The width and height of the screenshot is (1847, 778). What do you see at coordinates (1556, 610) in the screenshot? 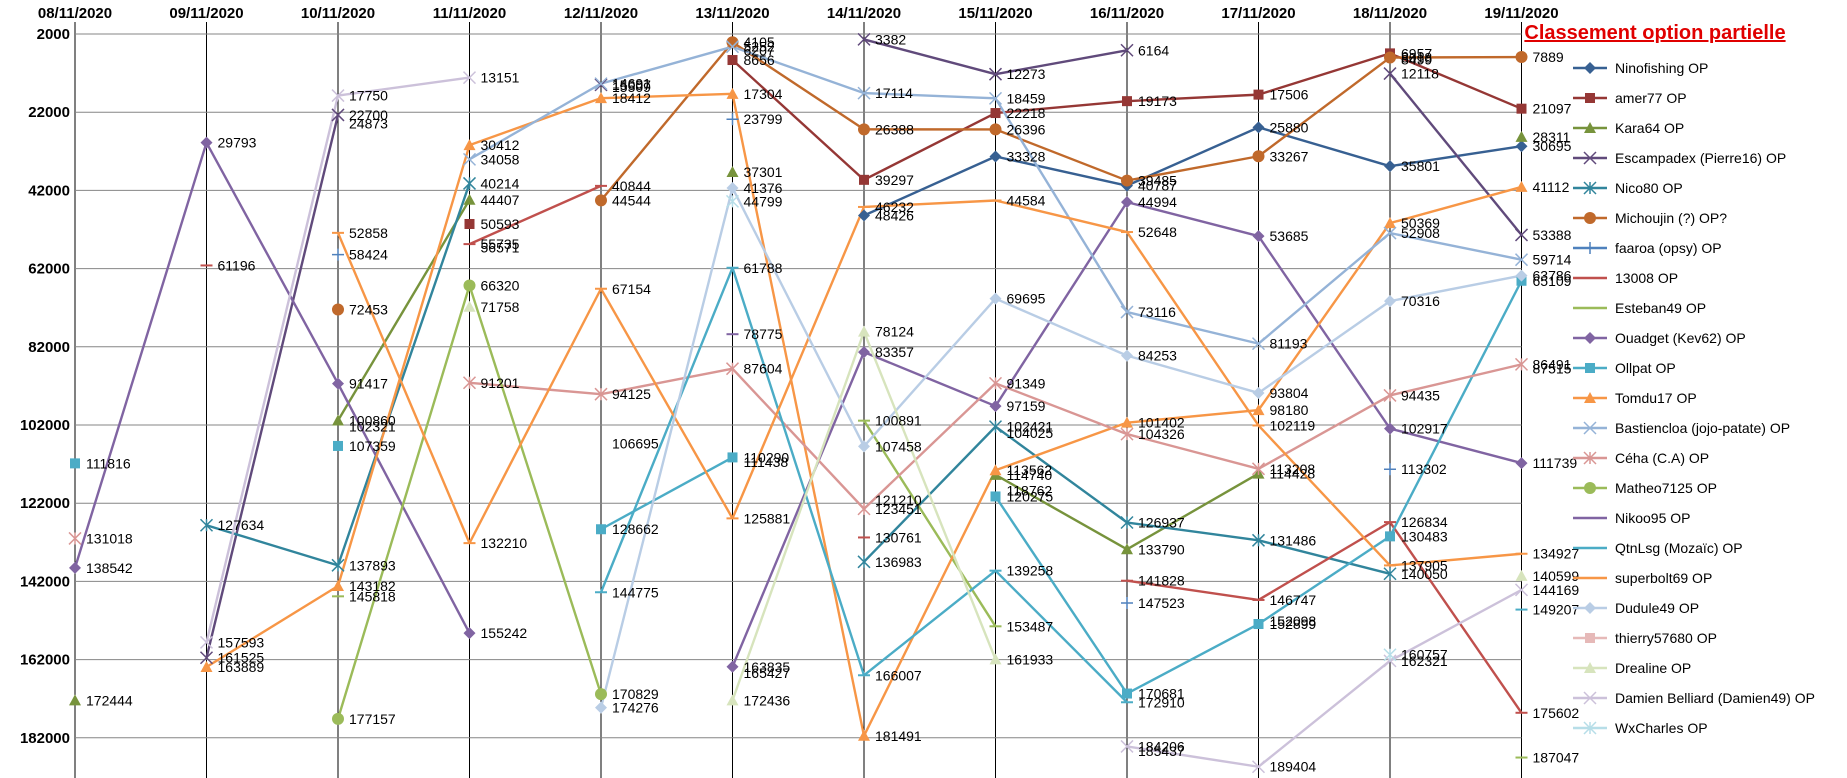
I see `data-label: 149207` at bounding box center [1556, 610].